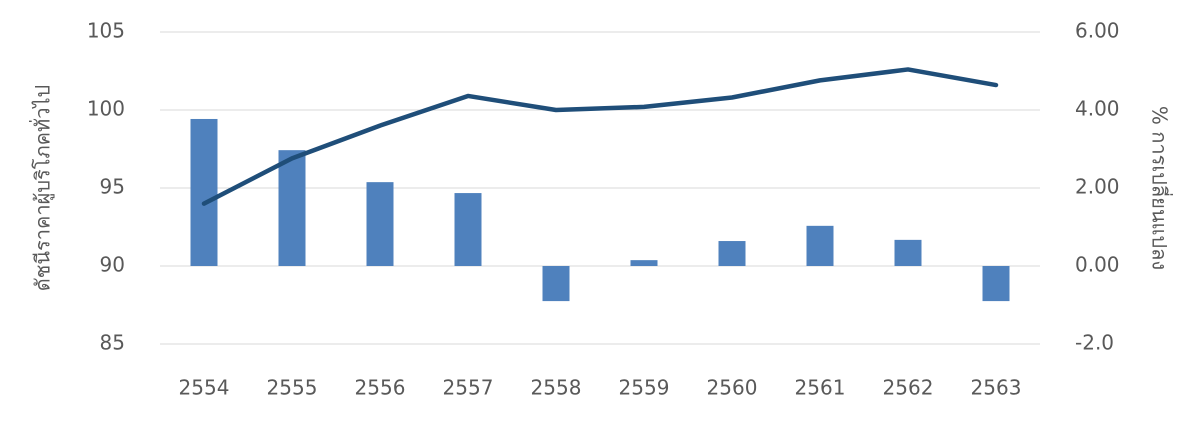  I want to click on x-tick-label: 2558, so click(556, 388).